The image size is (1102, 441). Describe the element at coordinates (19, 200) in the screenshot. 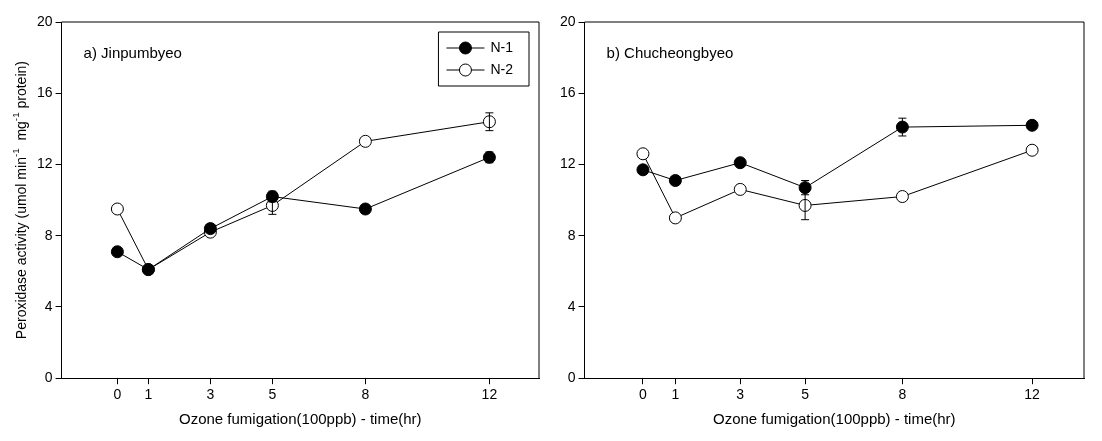

I see `y-axis-title: Peroxidase activity (umol min-1 mg-1 protein)` at that location.